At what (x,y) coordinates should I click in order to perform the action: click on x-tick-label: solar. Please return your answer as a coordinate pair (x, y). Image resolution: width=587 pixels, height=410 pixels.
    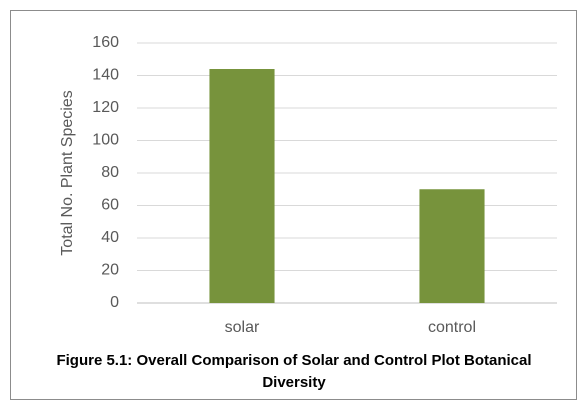
    Looking at the image, I should click on (242, 327).